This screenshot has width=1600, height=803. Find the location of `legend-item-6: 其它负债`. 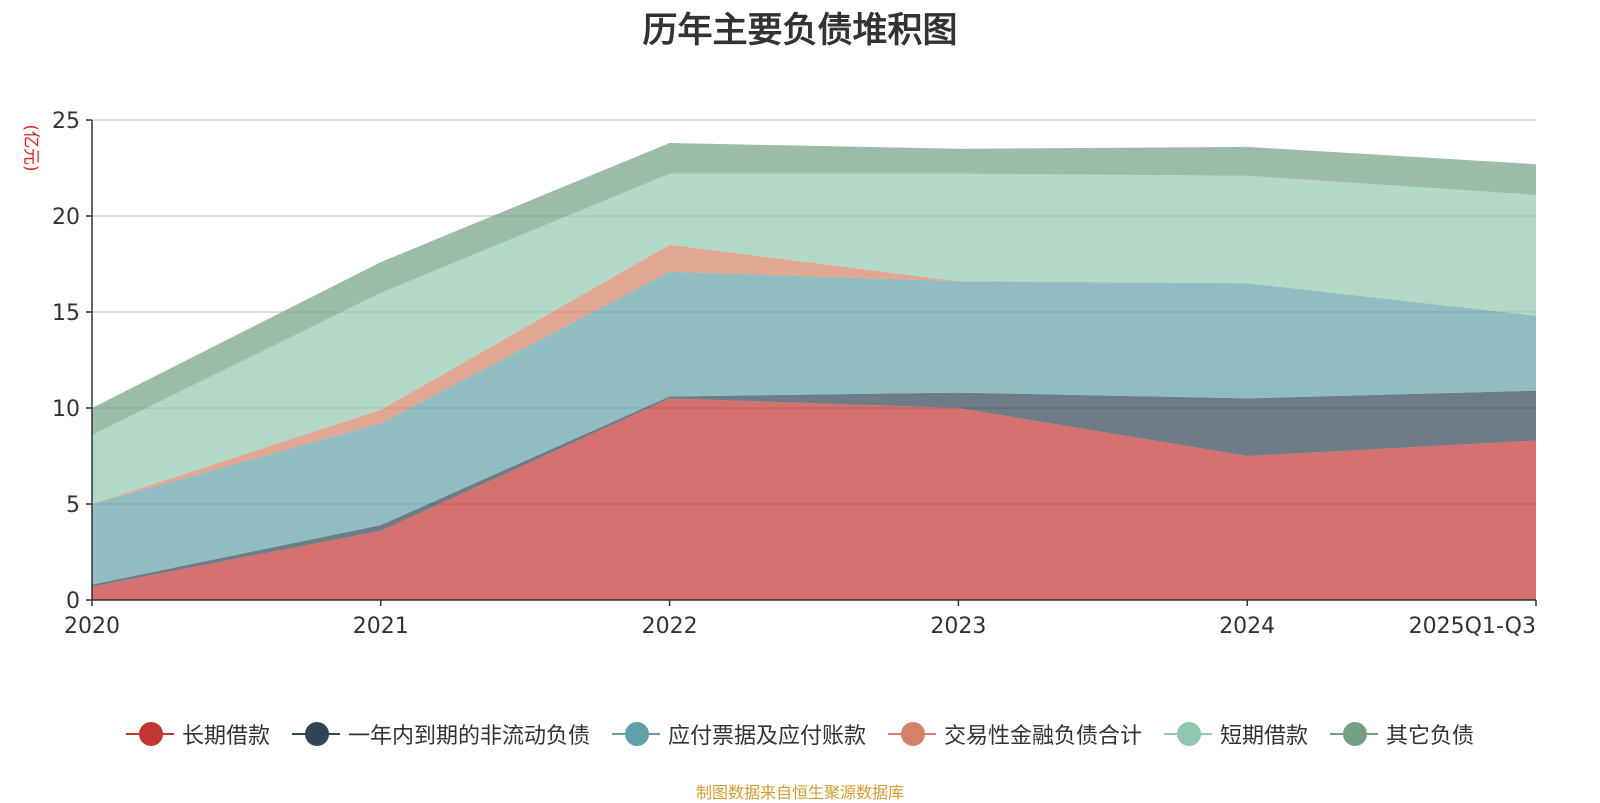

legend-item-6: 其它负债 is located at coordinates (1402, 734).